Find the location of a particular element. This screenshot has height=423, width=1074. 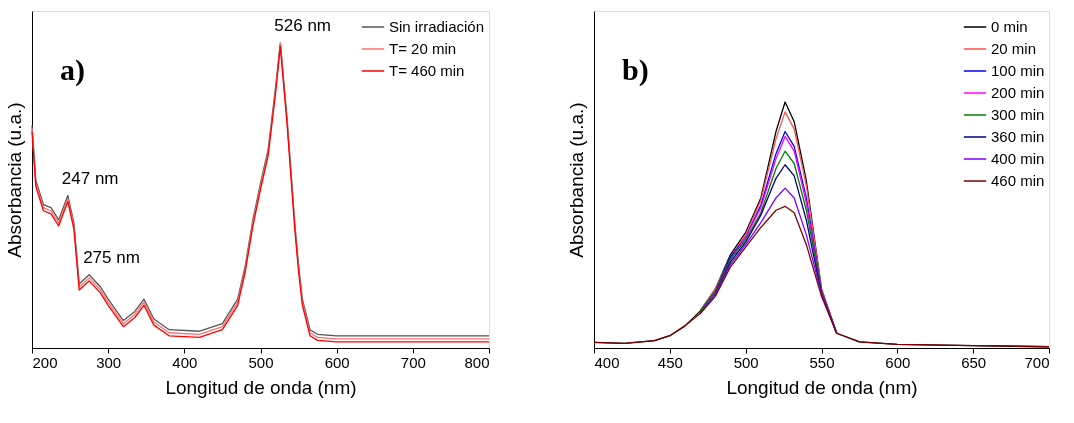

x-tick-label: 550 is located at coordinates (822, 362).